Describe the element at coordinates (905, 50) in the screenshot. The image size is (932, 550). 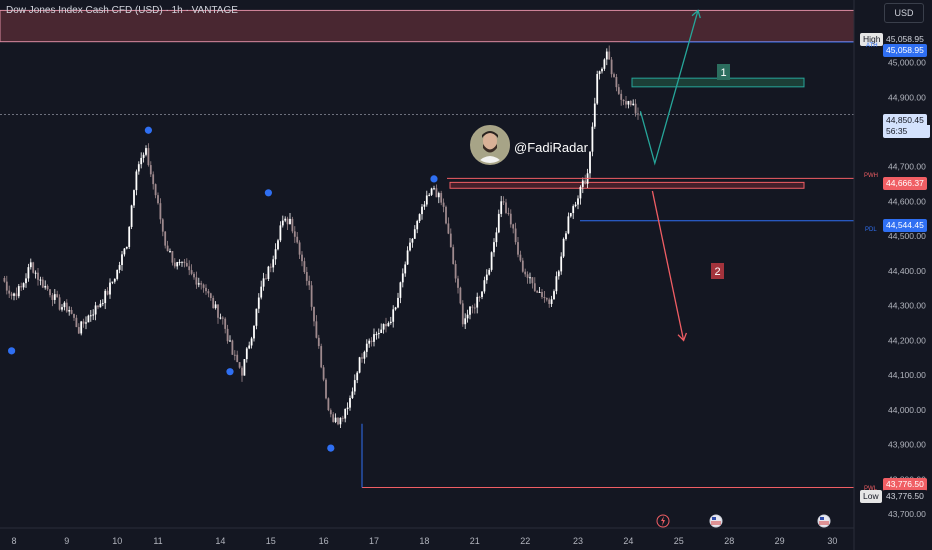
I see `high-line-value: 45,058.95` at that location.